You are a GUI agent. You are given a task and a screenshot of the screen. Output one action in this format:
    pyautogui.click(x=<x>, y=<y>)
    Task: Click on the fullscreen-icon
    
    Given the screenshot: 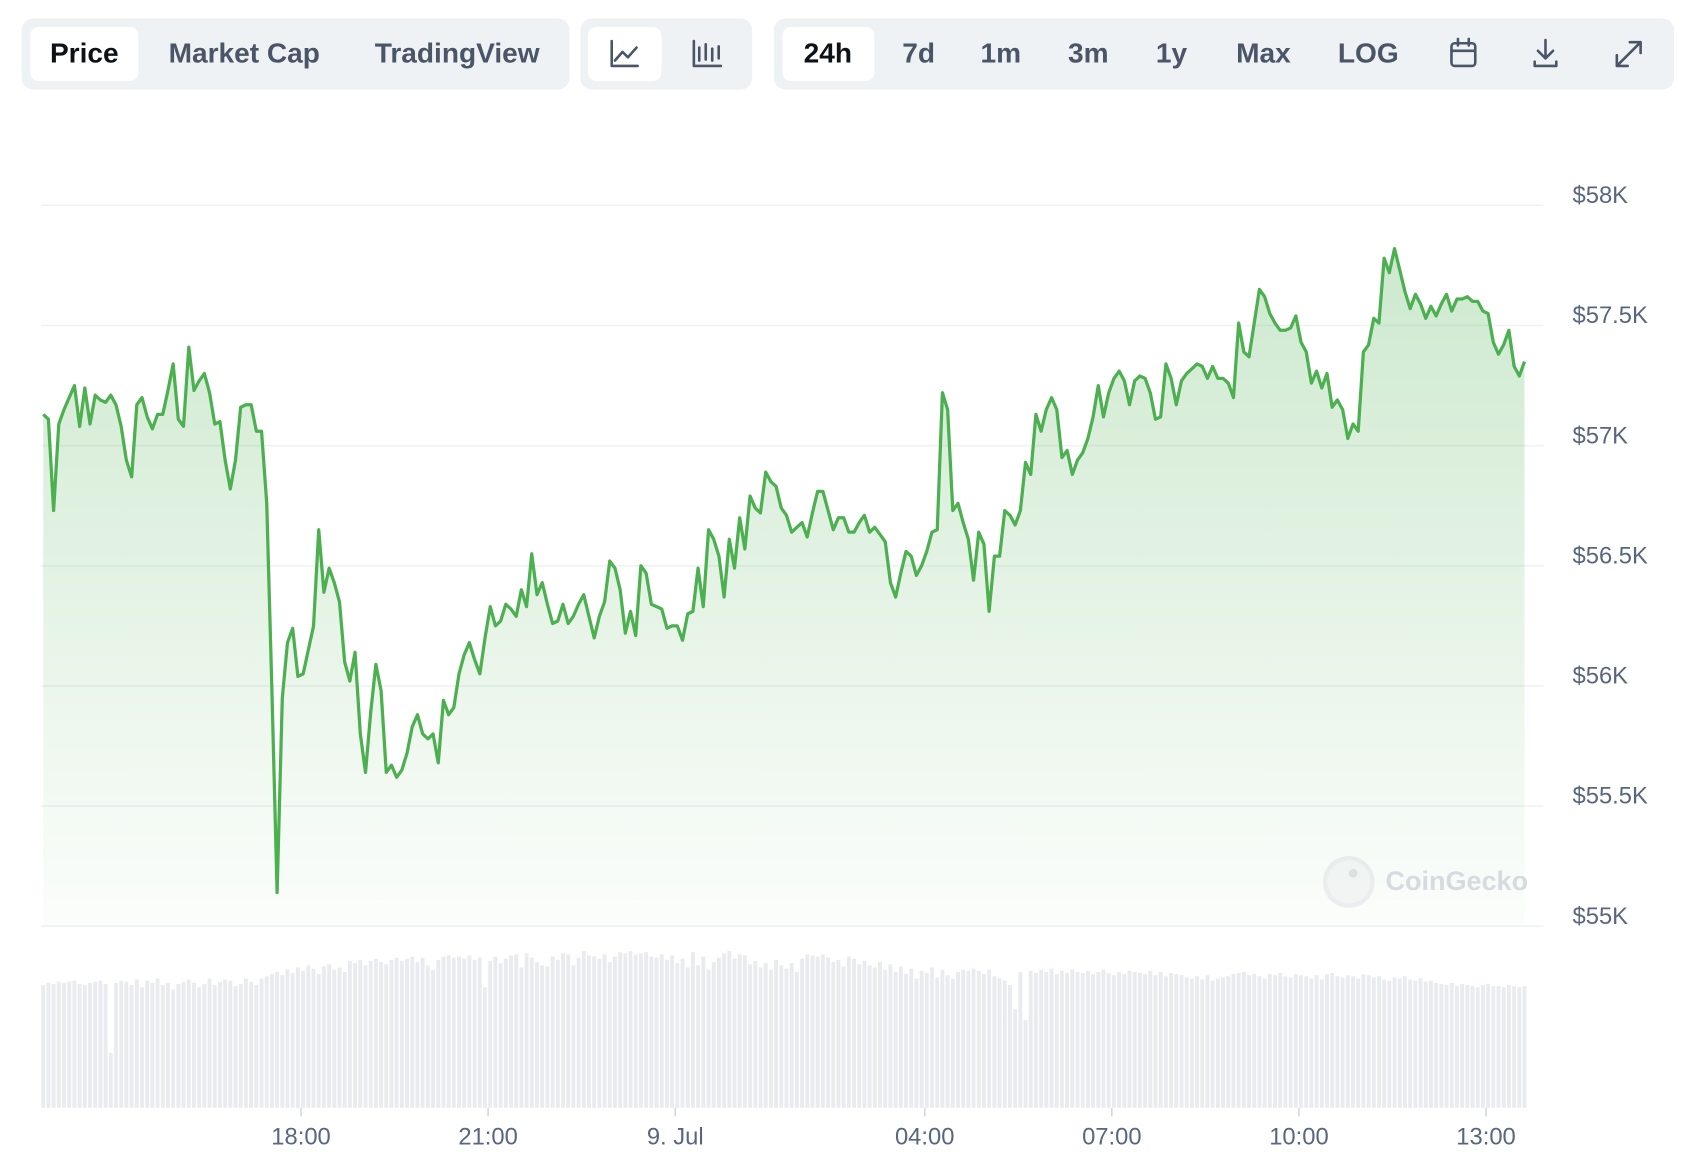 What is the action you would take?
    pyautogui.click(x=1628, y=54)
    